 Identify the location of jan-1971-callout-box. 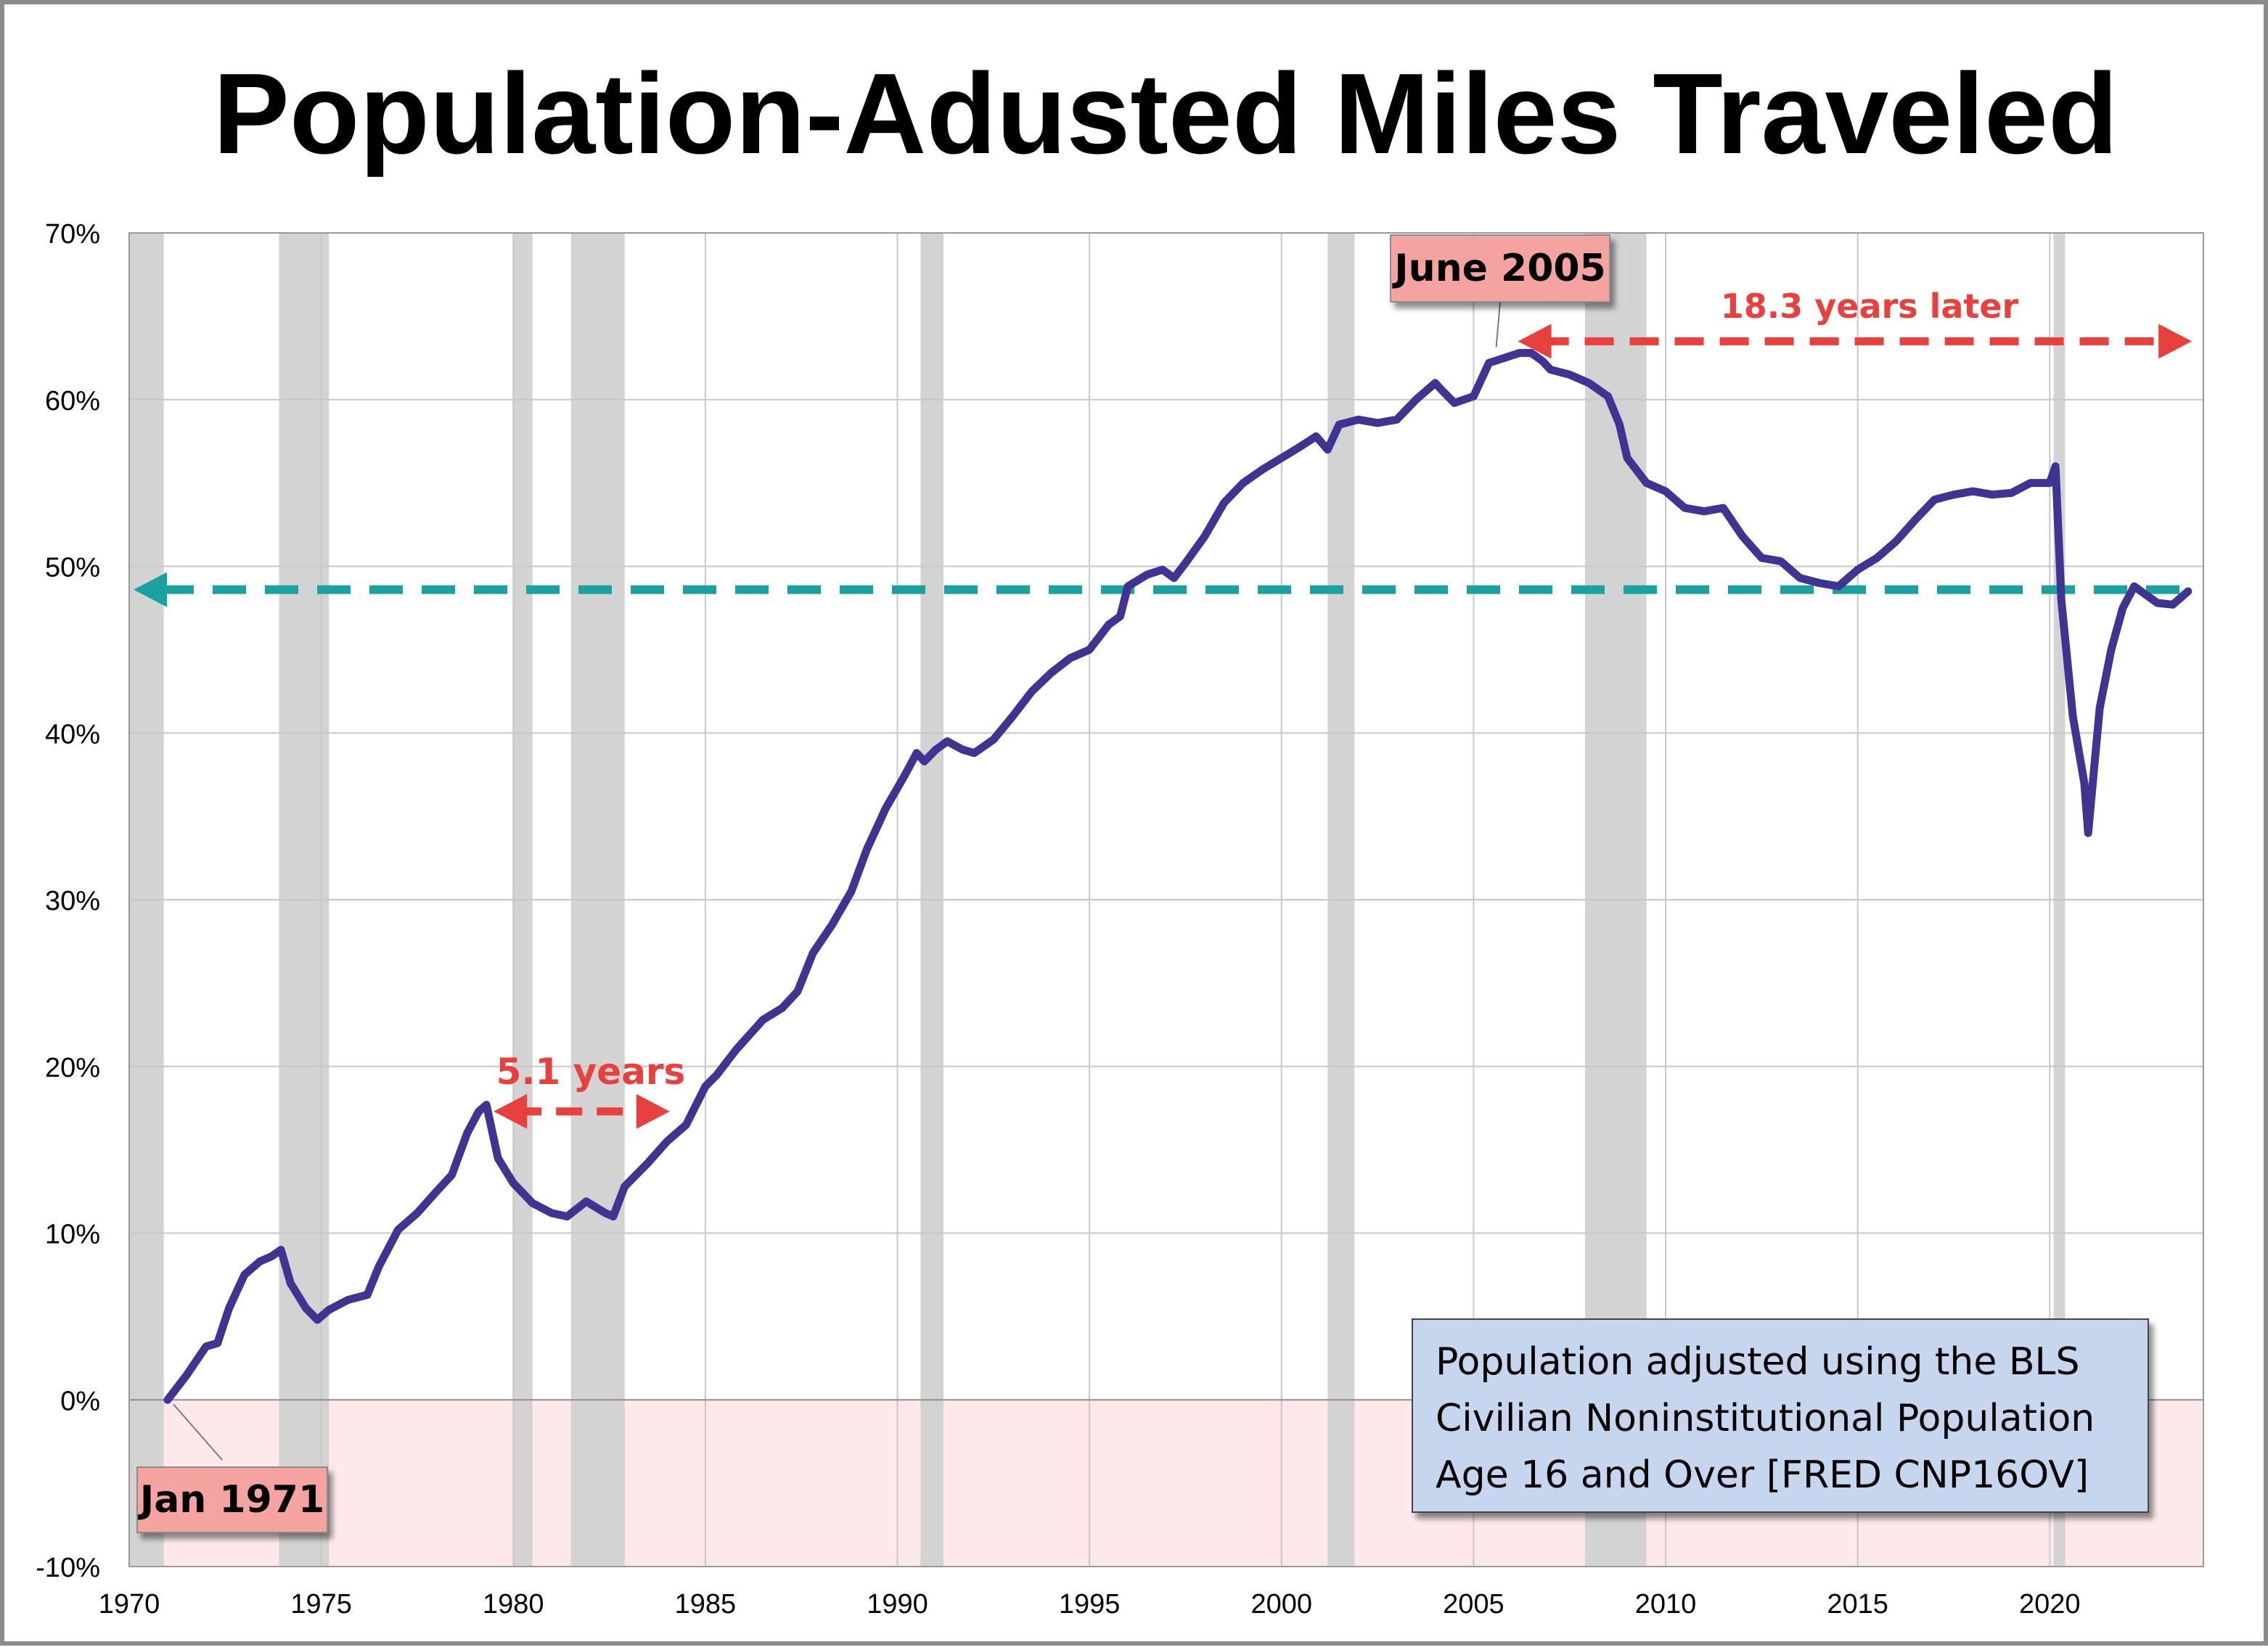
(232, 1499).